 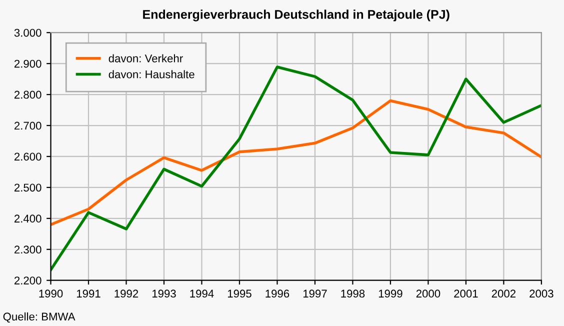 I want to click on y-tick-label: 2.900, so click(x=28, y=64).